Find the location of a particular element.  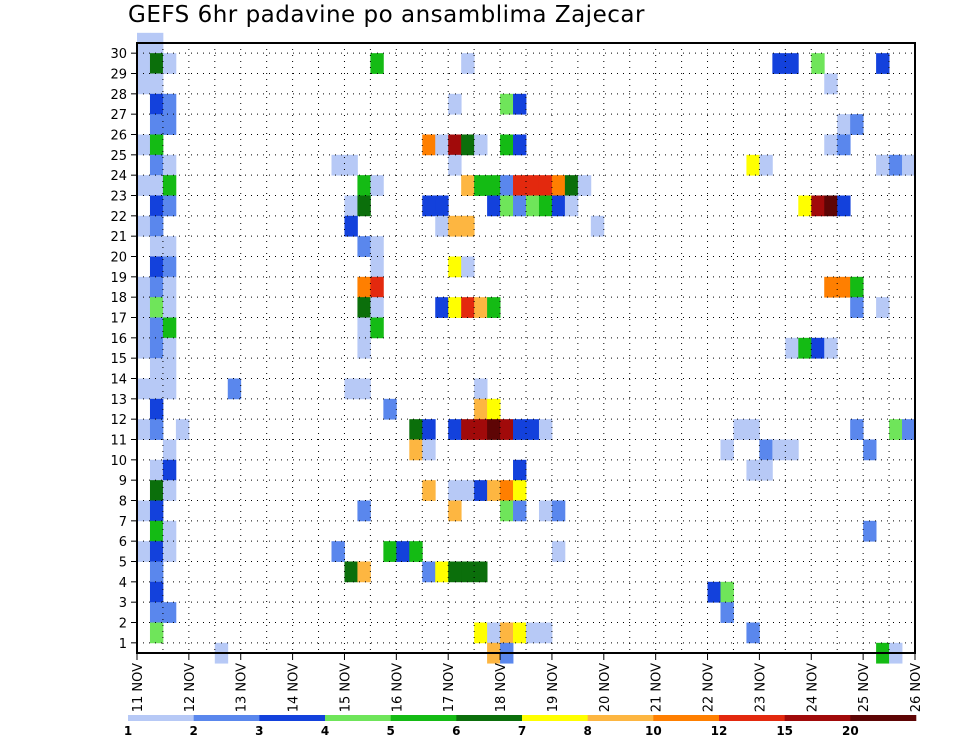

legend-label: 3 is located at coordinates (259, 731).